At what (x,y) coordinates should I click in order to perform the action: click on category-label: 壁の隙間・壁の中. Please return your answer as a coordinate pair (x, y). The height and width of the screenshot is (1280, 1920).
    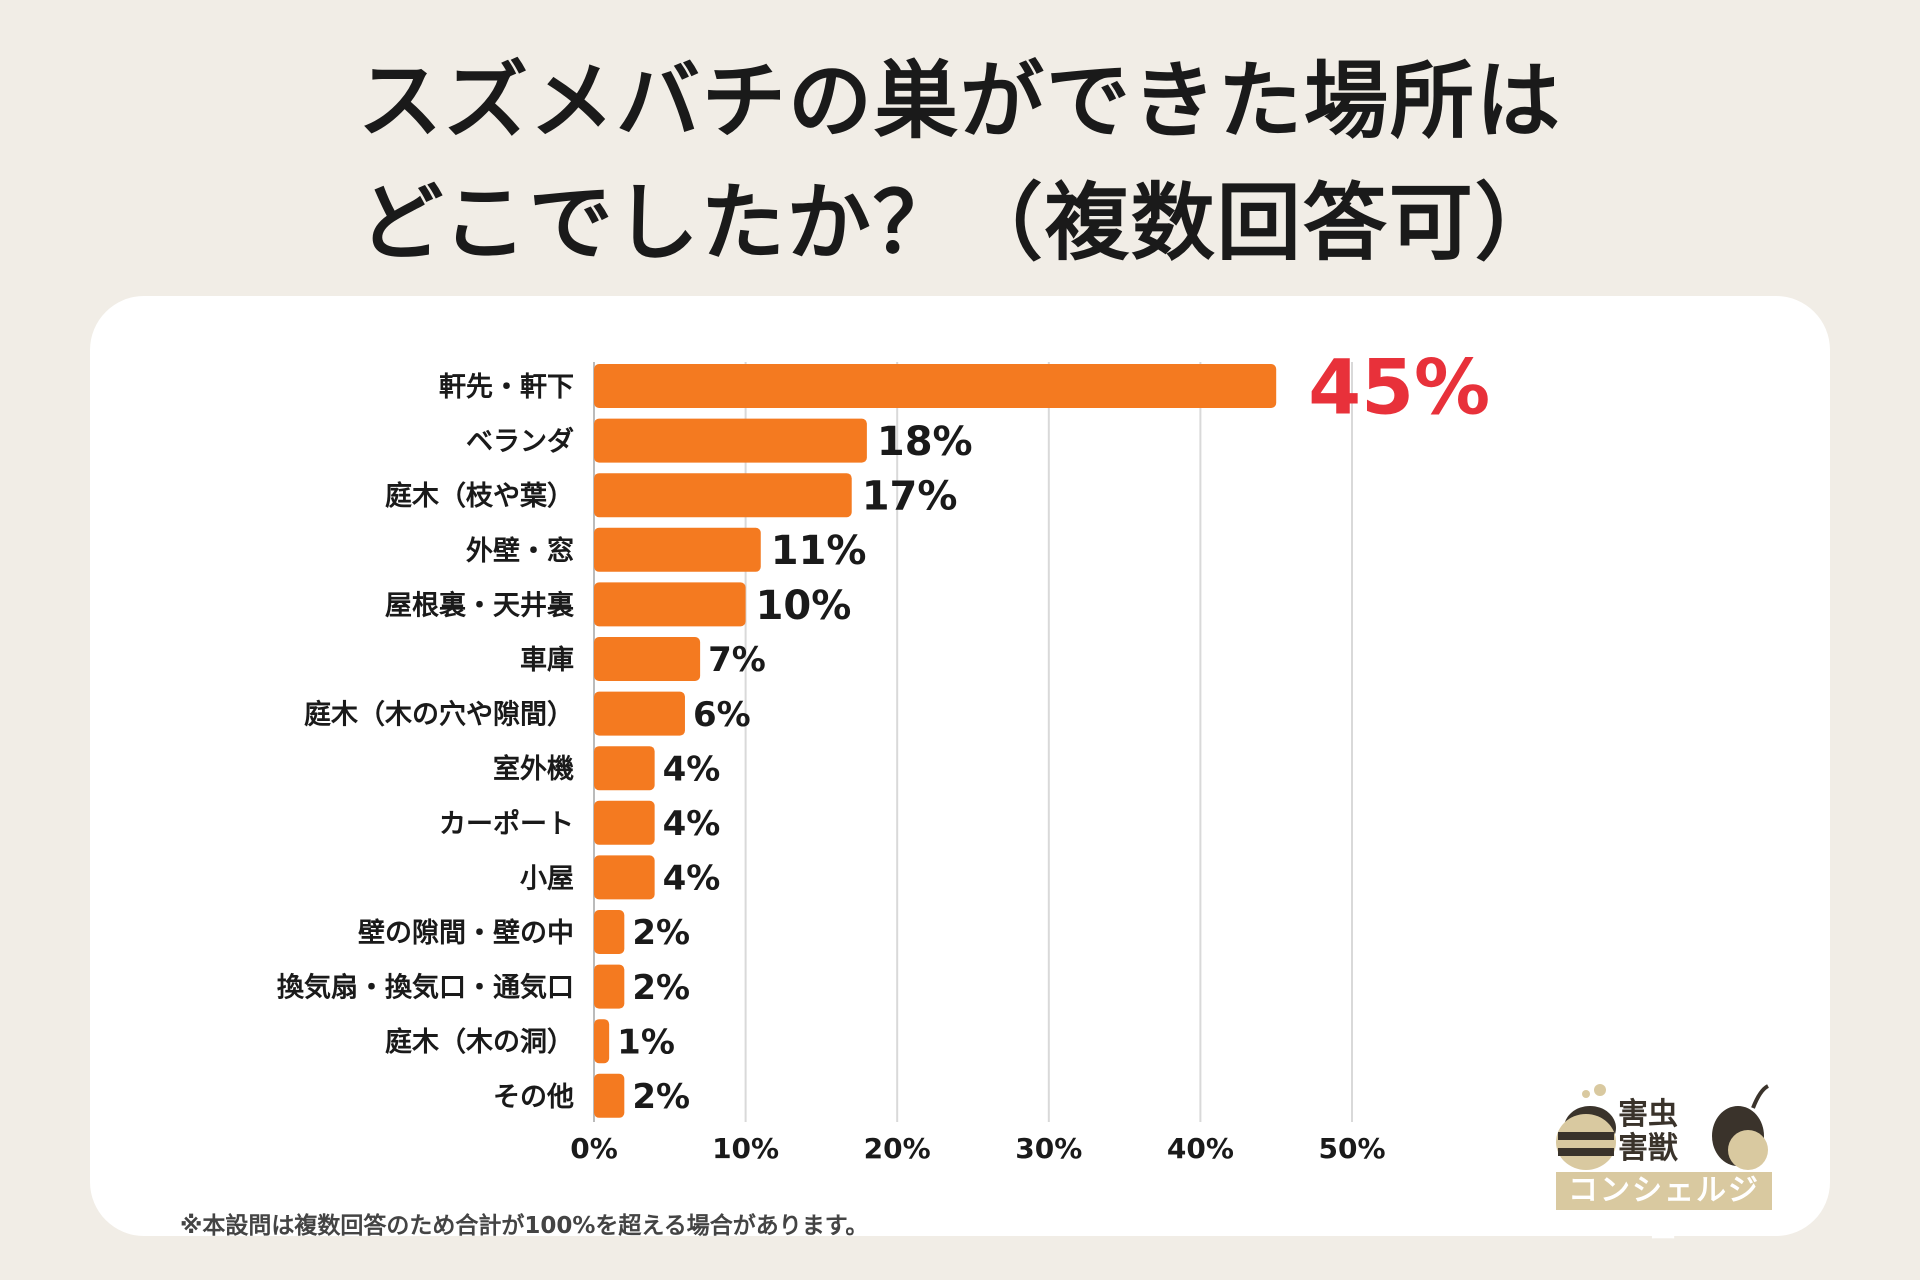
    Looking at the image, I should click on (466, 933).